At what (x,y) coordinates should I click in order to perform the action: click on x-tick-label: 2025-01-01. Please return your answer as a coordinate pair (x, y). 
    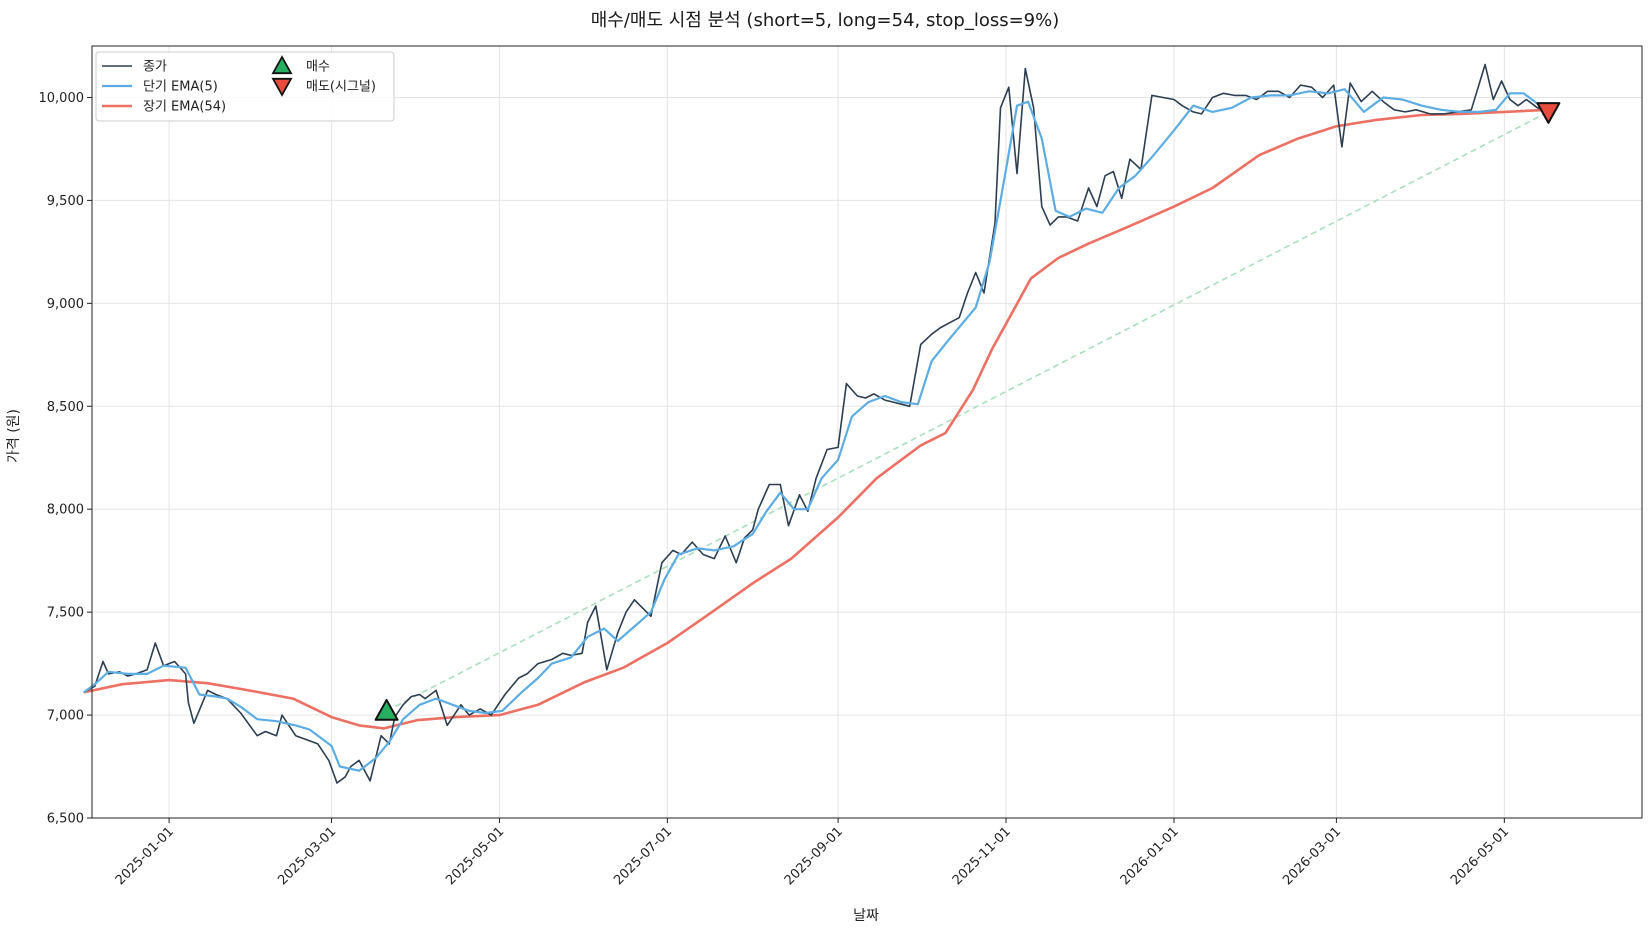
    Looking at the image, I should click on (145, 856).